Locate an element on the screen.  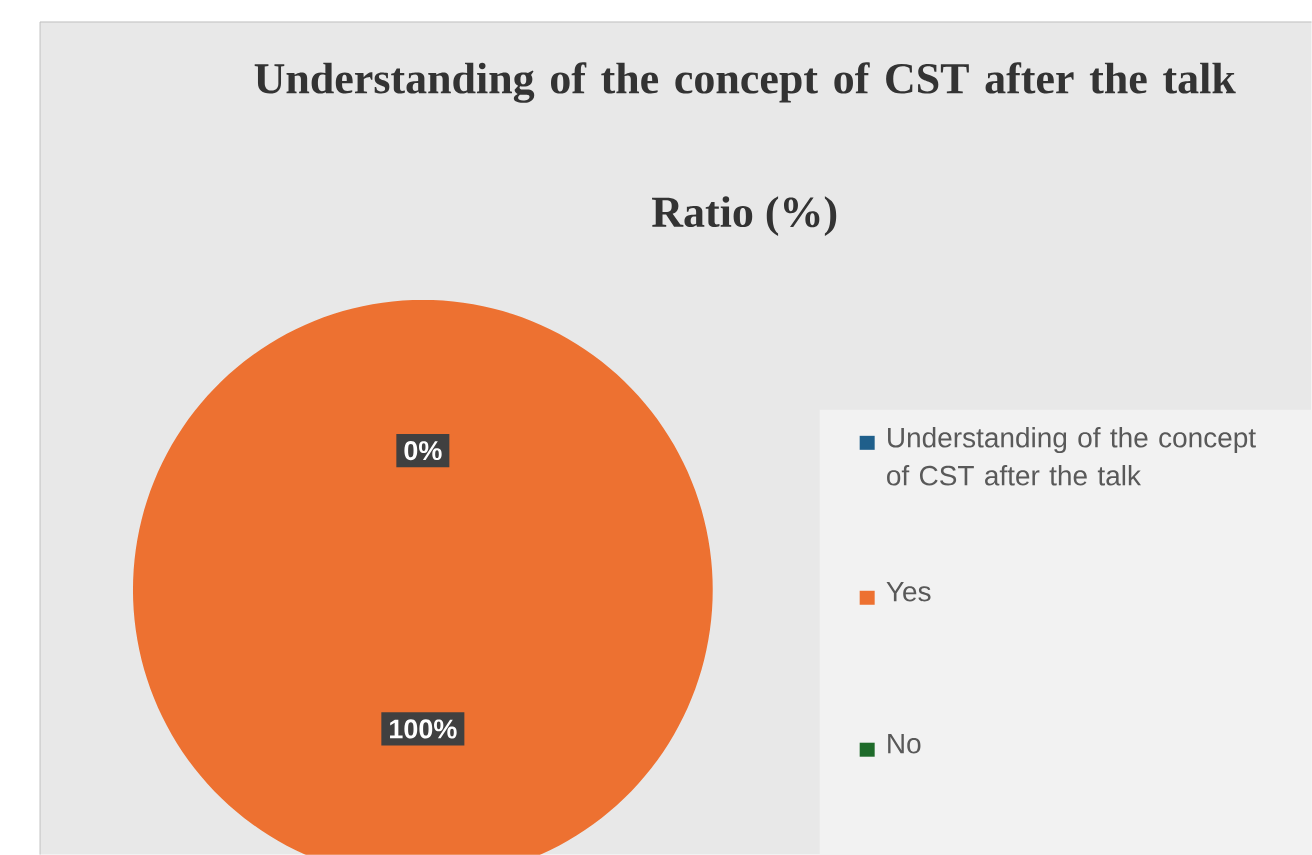
legend-label: Understanding of the concept of CST after the talk is located at coordinates (1071, 456).